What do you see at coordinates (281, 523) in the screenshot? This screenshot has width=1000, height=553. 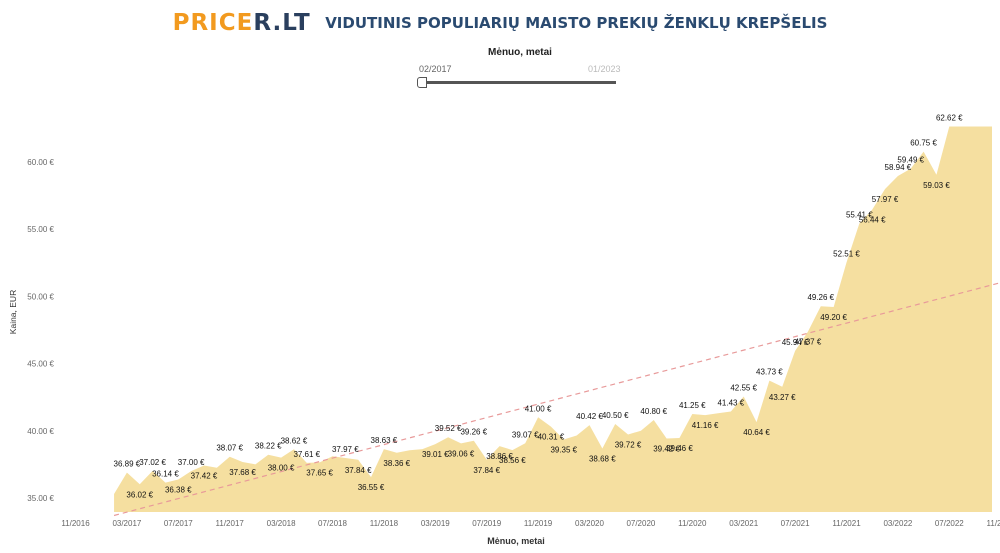 I see `x-tick-label: 03/2018` at bounding box center [281, 523].